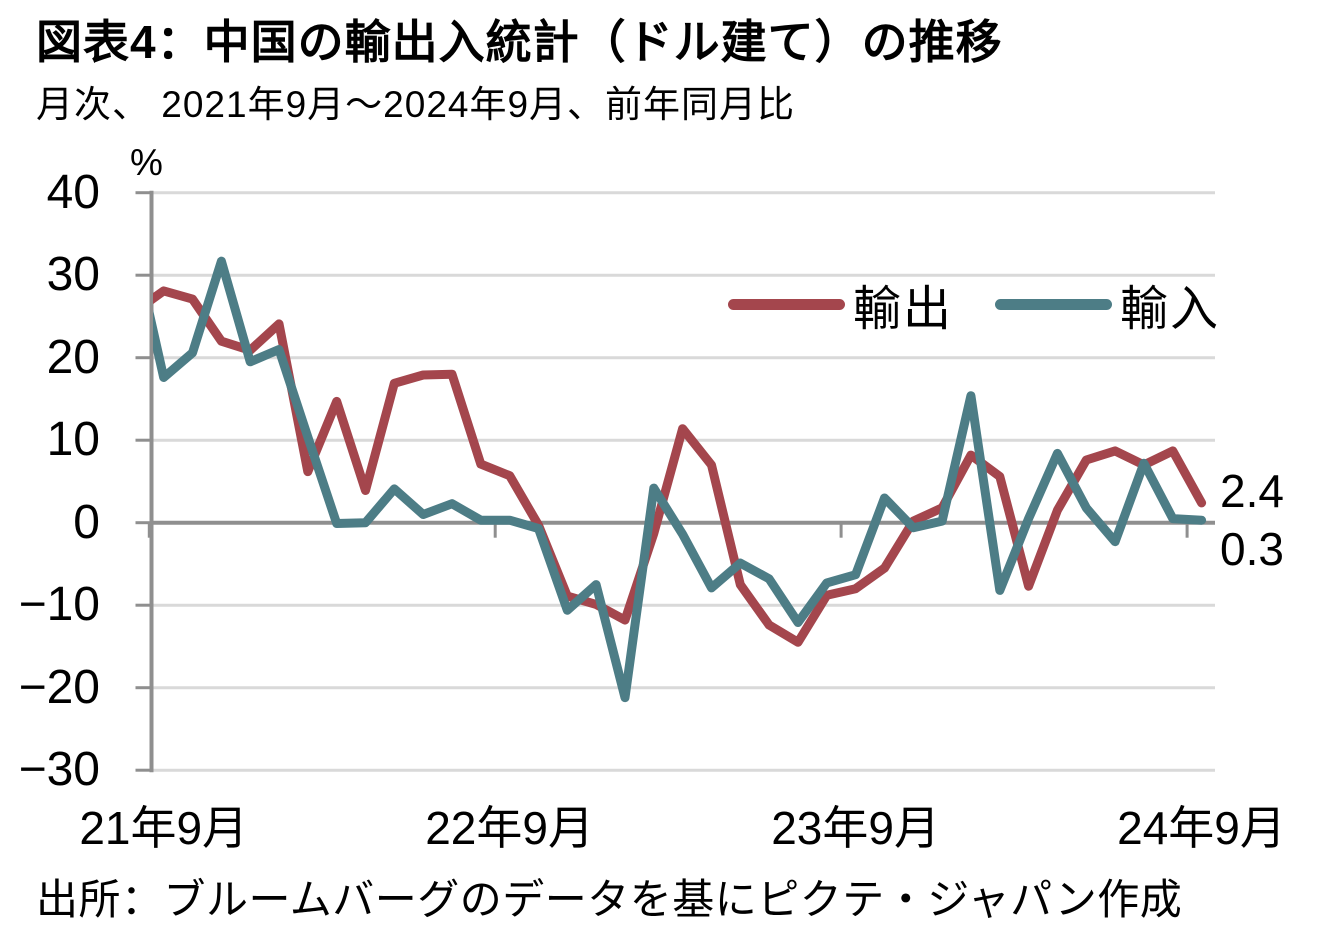 Image resolution: width=1344 pixels, height=931 pixels. Describe the element at coordinates (73, 440) in the screenshot. I see `y-tick-label: 10` at that location.